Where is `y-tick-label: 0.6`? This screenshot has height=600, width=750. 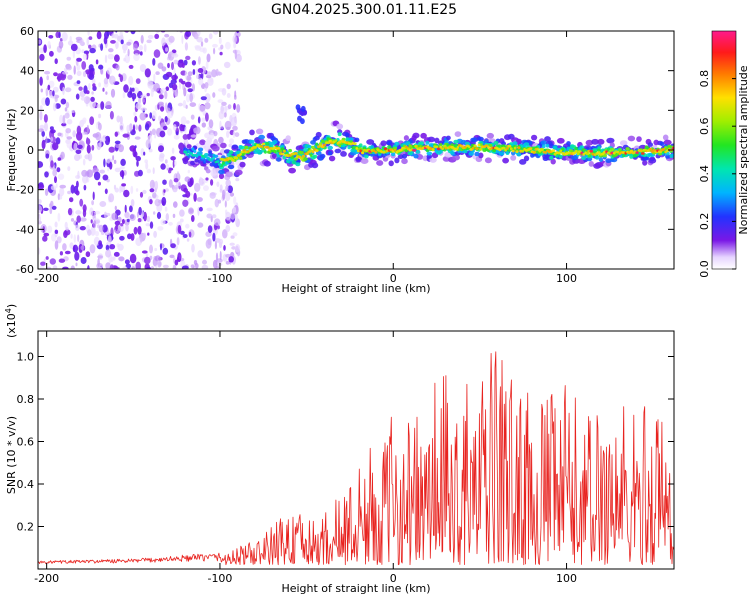 y-tick-label: 0.6 is located at coordinates (26, 442).